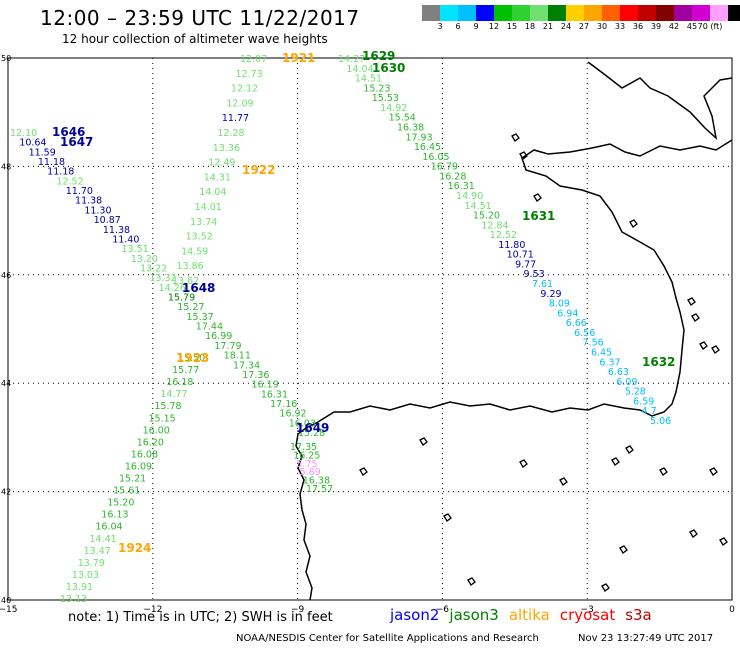  I want to click on wave-height-reading: 6.56, so click(584, 333).